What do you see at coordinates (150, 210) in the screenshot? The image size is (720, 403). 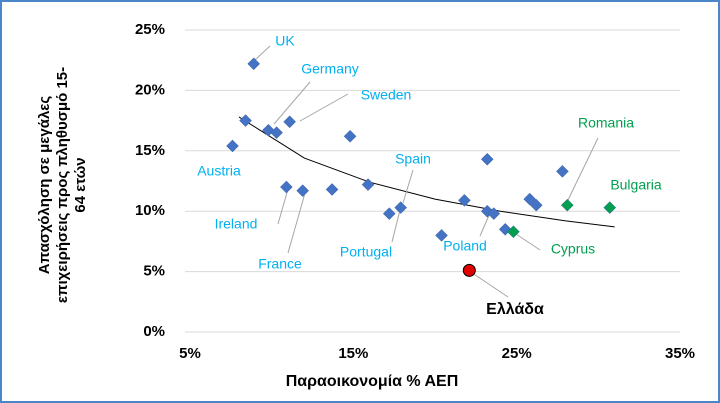 I see `y-tick-label: 10%` at bounding box center [150, 210].